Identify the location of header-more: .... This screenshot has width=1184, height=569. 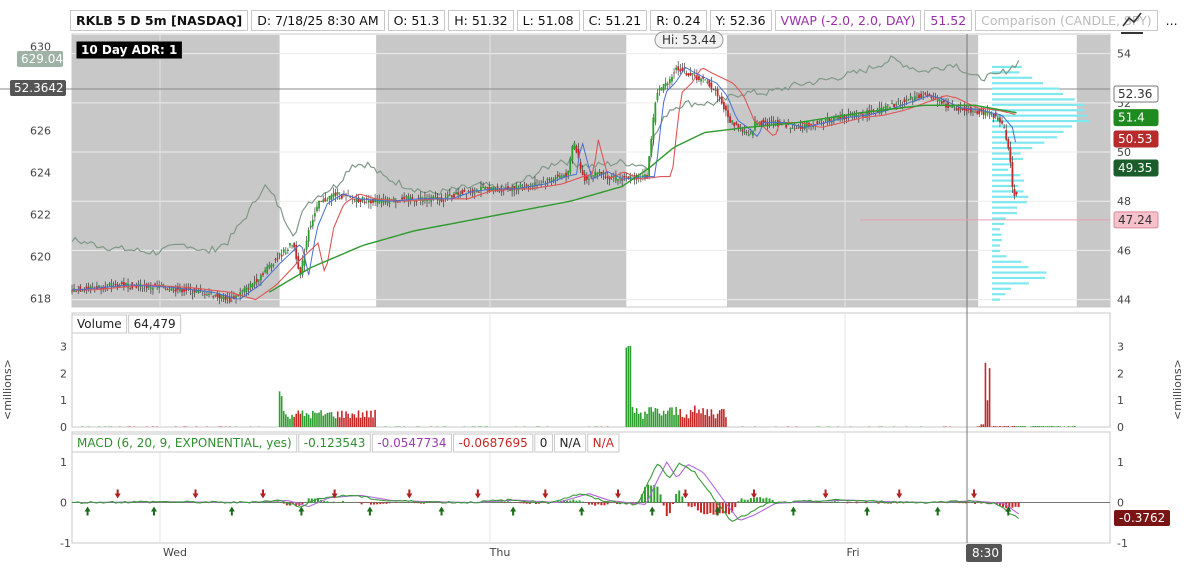
(1171, 20).